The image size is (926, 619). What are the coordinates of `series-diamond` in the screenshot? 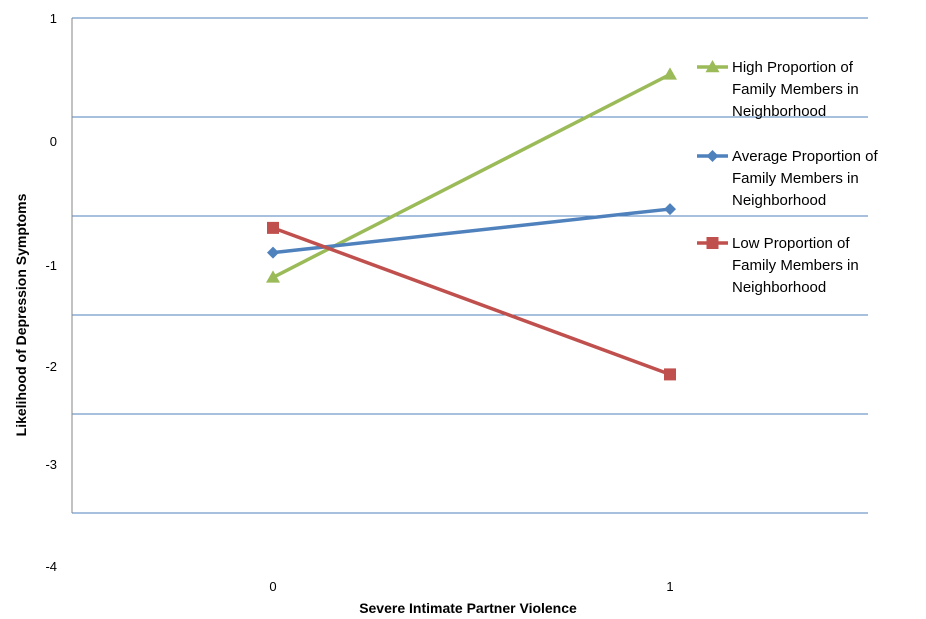 It's located at (471, 231).